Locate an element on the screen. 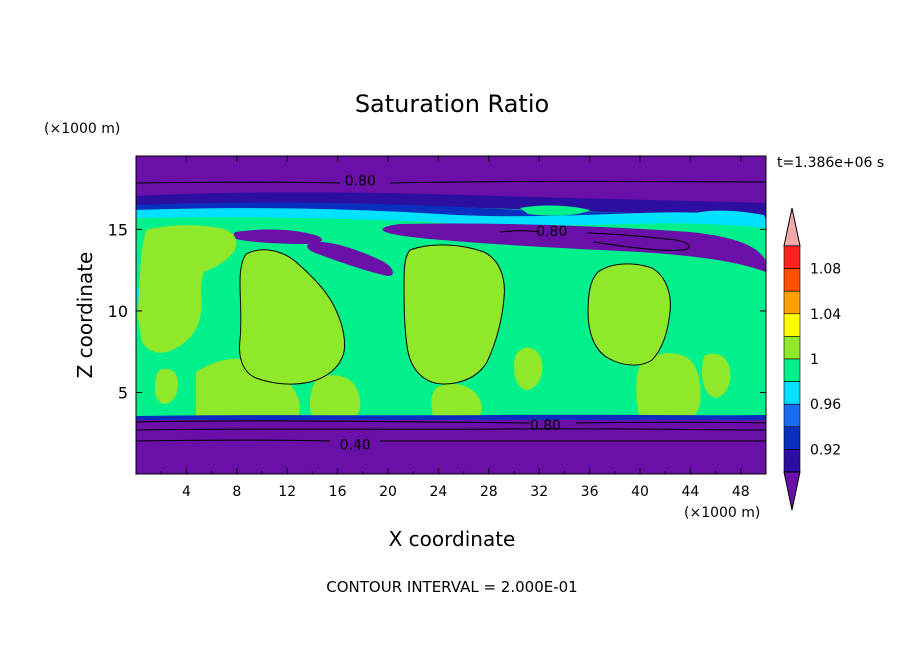  dry-streak-mid is located at coordinates (350, 258).